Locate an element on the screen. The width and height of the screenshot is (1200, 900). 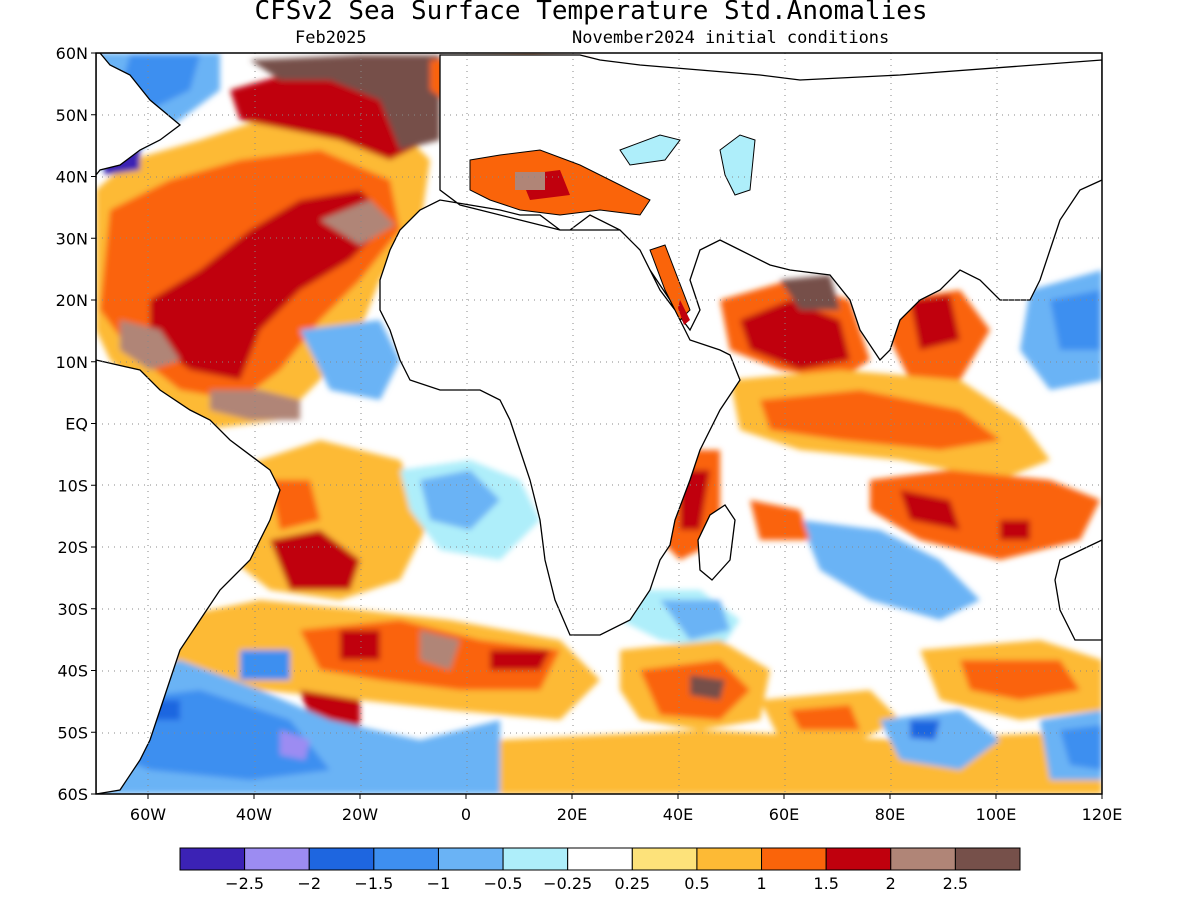
colorbar-label: 1.5 is located at coordinates (825, 883).